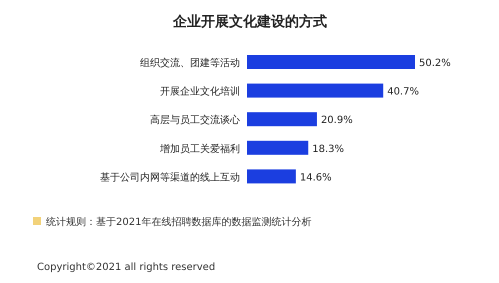 The width and height of the screenshot is (499, 283). I want to click on y-tick-label: 基于公司内网等渠道的线上互动, so click(170, 177).